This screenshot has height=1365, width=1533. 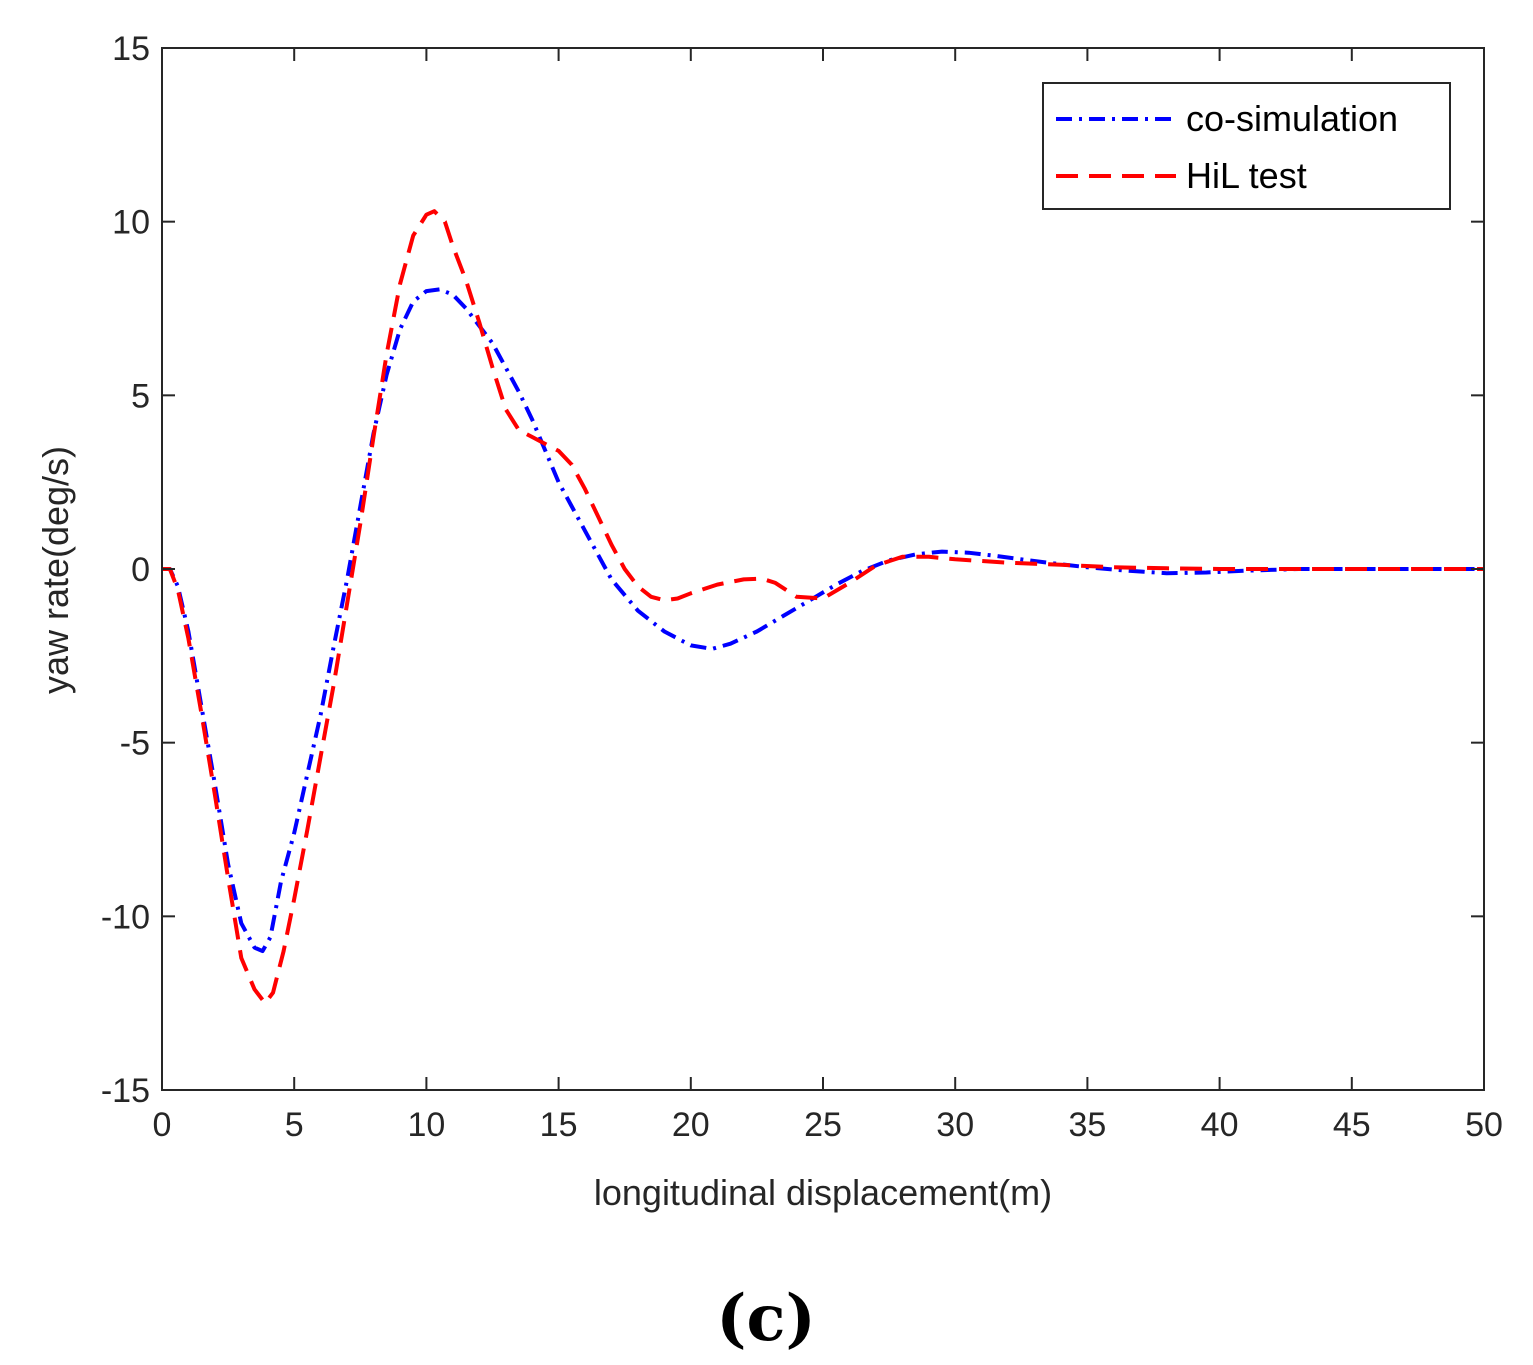 I want to click on y-tick-label: 5, so click(x=140, y=396).